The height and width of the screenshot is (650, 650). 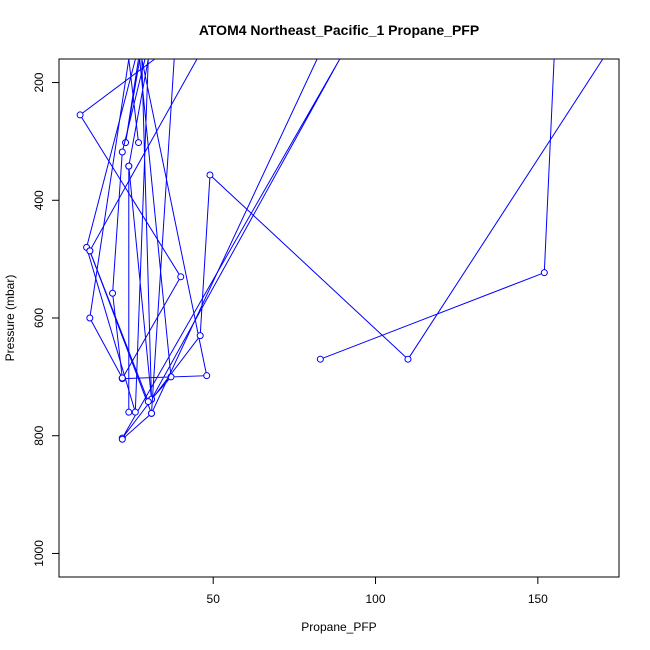 I want to click on y-axis: 200 400 600 800 1000, so click(x=45, y=319).